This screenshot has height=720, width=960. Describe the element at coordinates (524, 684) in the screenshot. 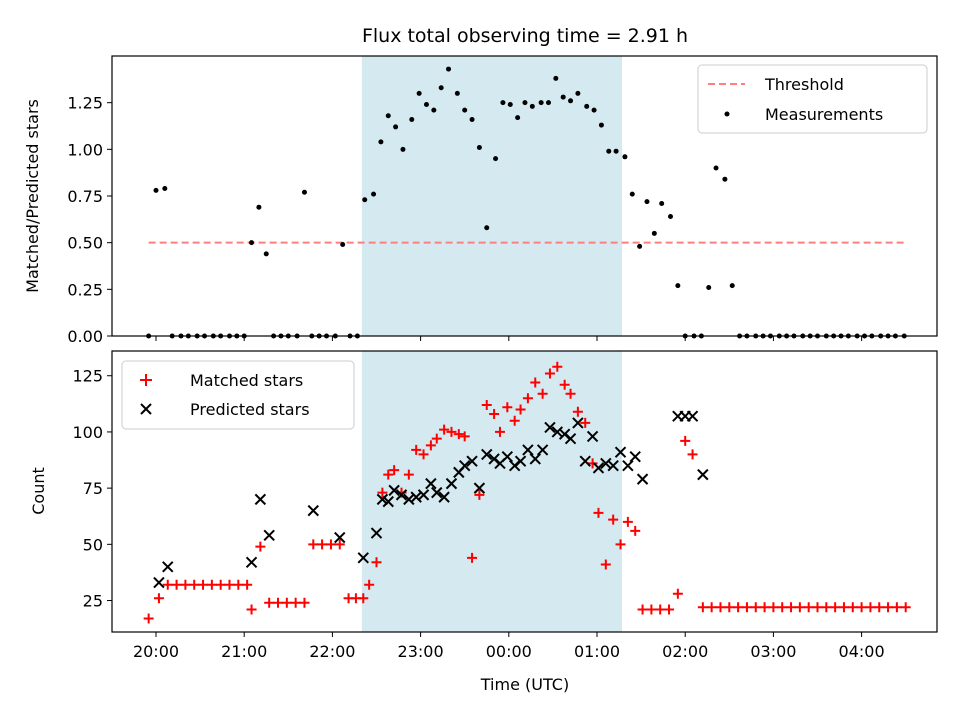

I see `x-axis-label: Time (UTC)` at that location.